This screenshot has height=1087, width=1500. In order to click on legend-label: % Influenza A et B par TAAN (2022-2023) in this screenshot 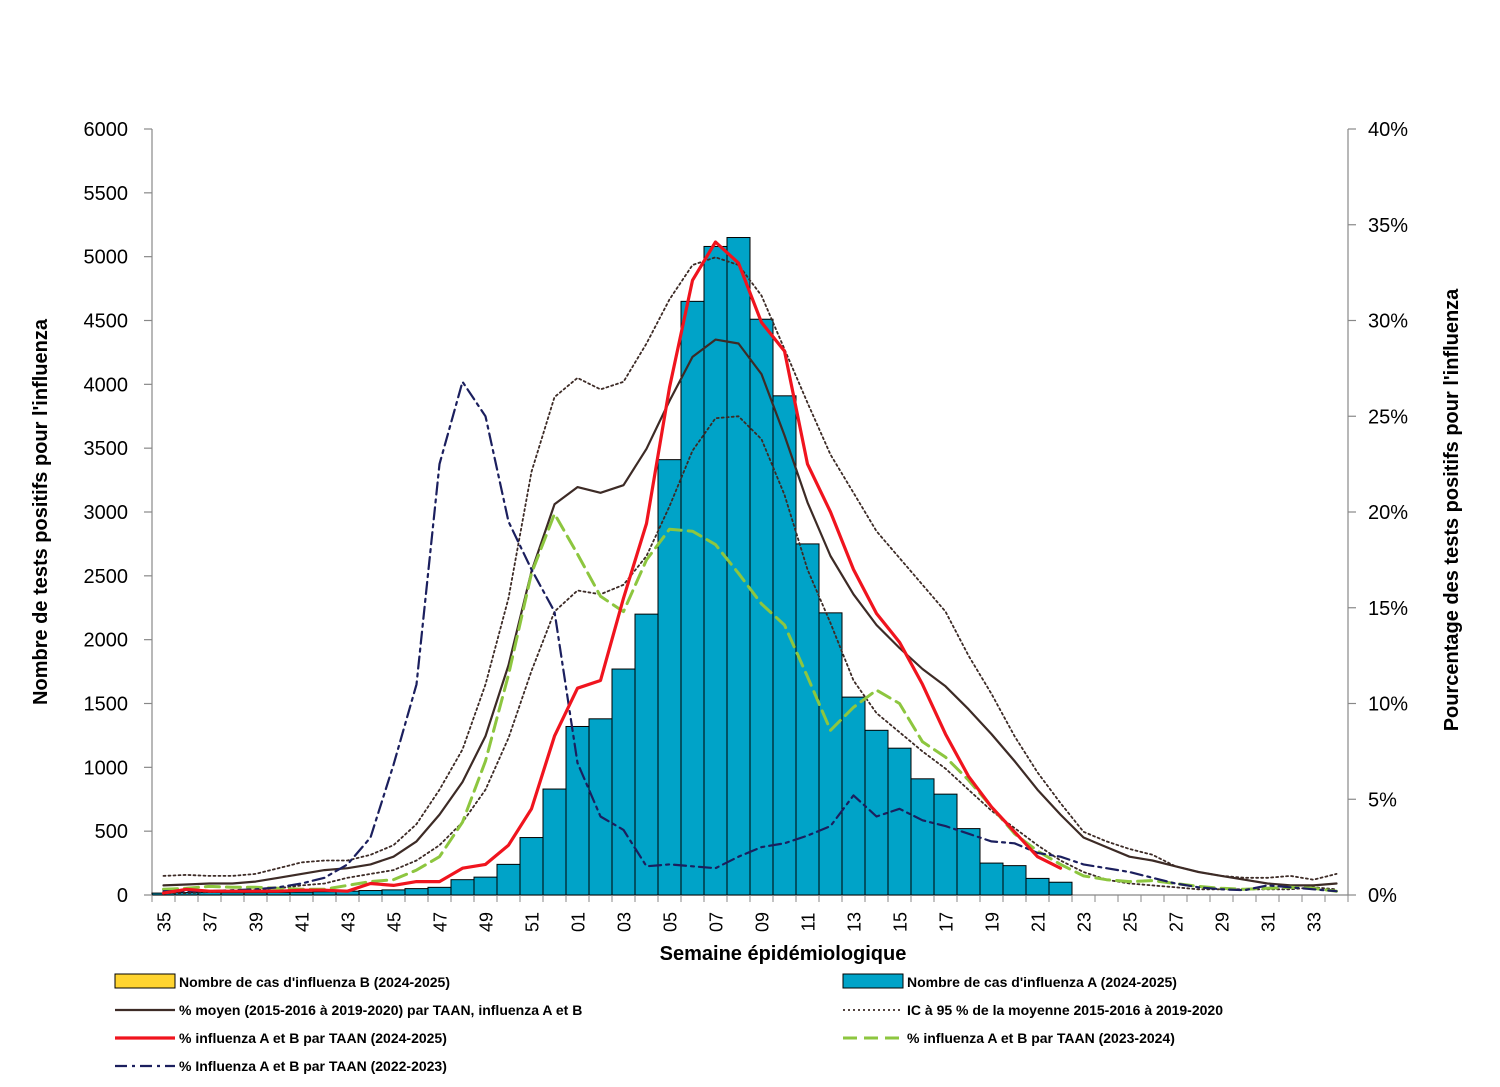, I will do `click(313, 1066)`.